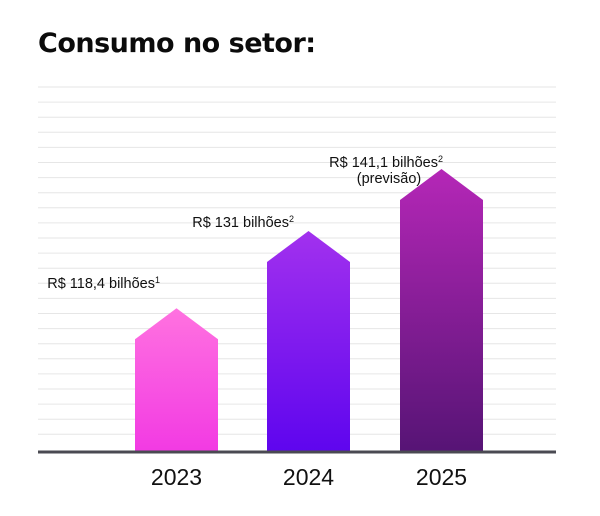 This screenshot has height=516, width=600. I want to click on x-tick-2025: 2025, so click(441, 477).